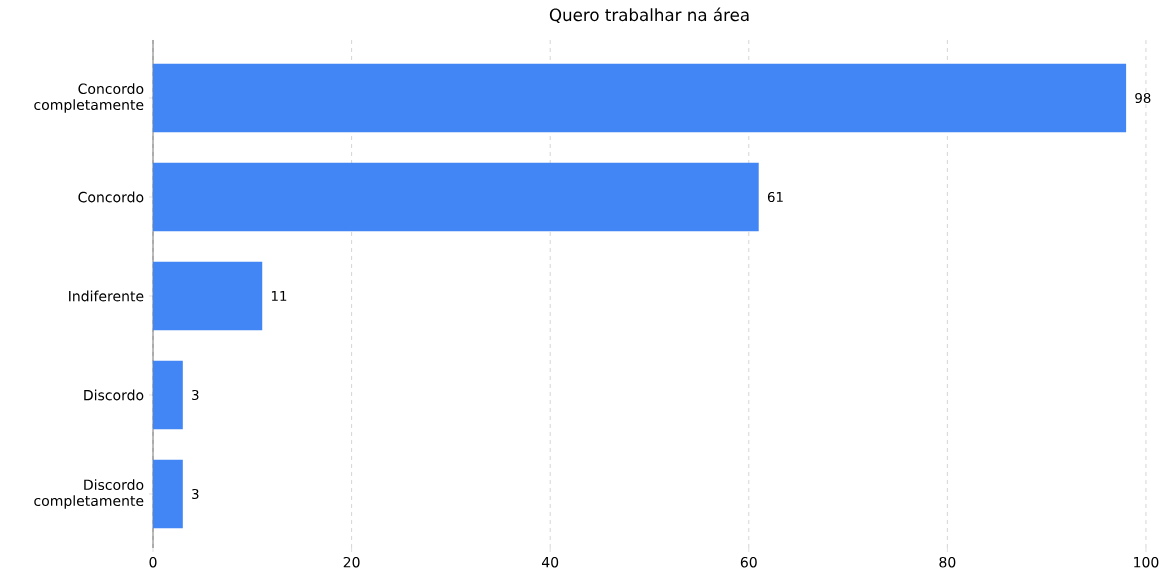 Image resolution: width=1164 pixels, height=581 pixels. What do you see at coordinates (649, 15) in the screenshot?
I see `chart-title: Quero trabalhar na área` at bounding box center [649, 15].